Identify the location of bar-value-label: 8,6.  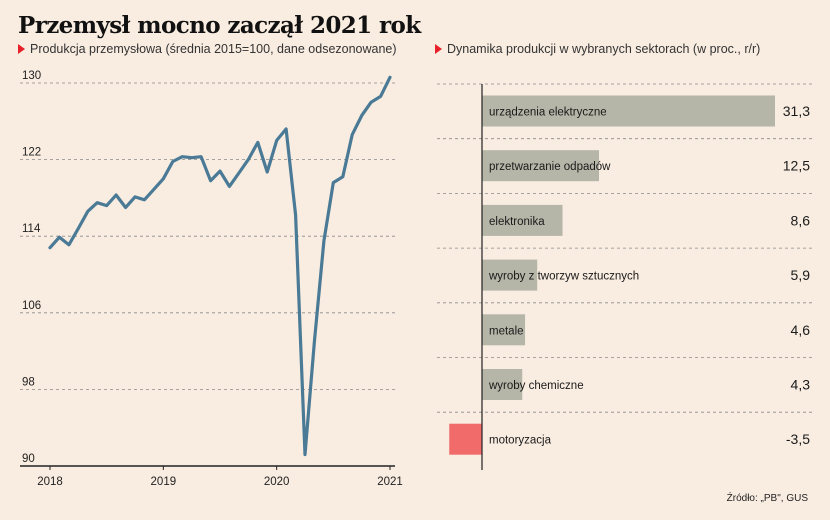
(801, 220).